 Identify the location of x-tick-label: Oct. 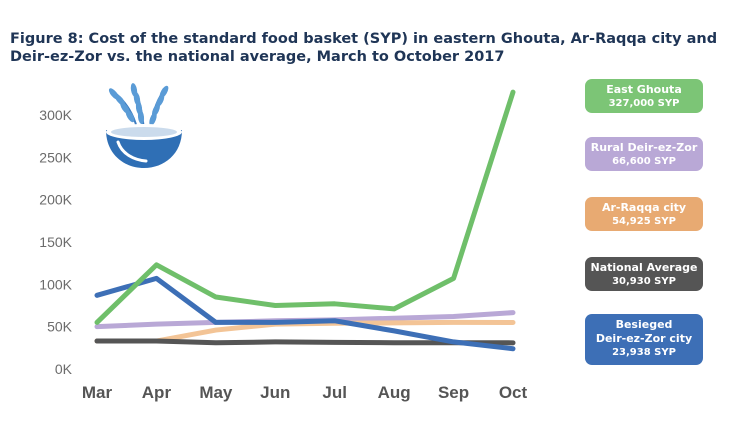
(513, 392).